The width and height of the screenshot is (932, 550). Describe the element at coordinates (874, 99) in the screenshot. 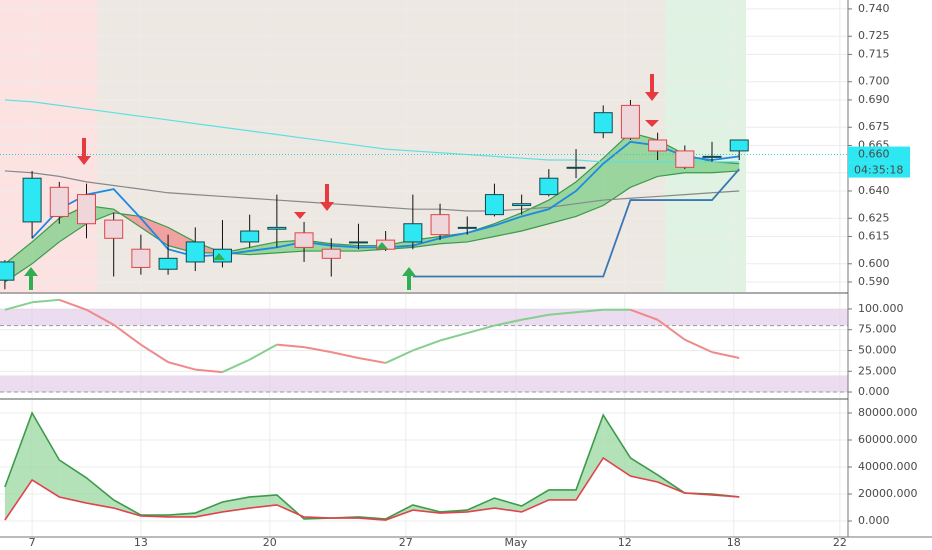

I see `y-tick-label: 0.690` at that location.